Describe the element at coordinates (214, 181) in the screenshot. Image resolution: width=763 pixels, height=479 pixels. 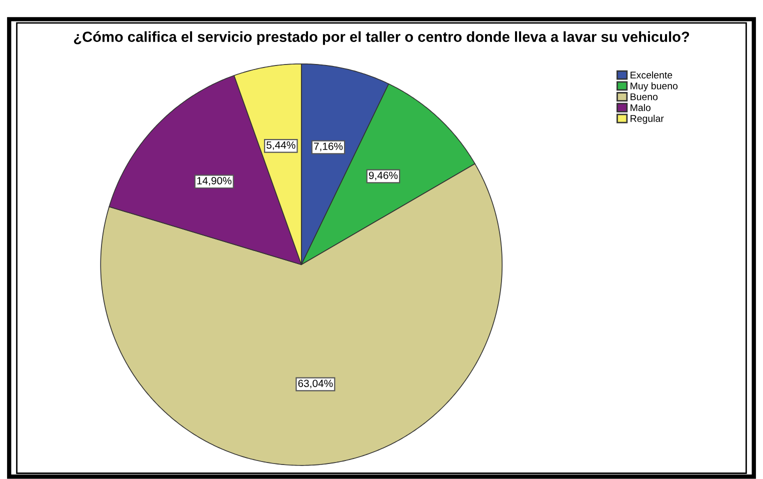
I see `data-label: 14,90%` at that location.